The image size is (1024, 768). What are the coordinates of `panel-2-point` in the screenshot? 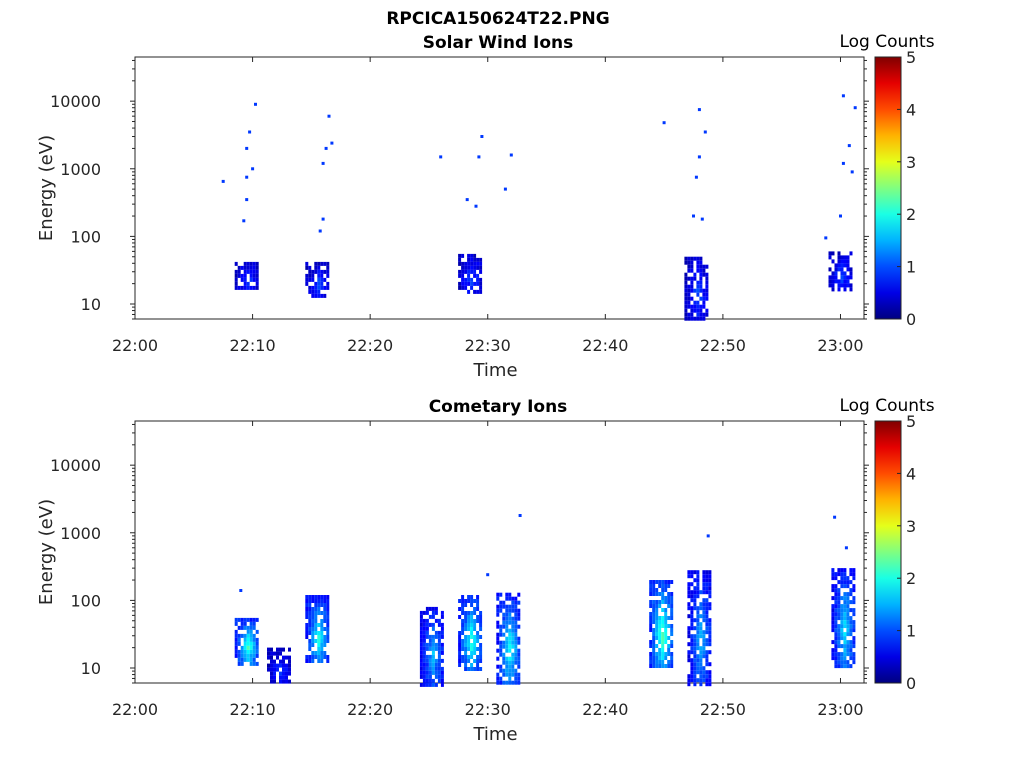 It's located at (241, 590).